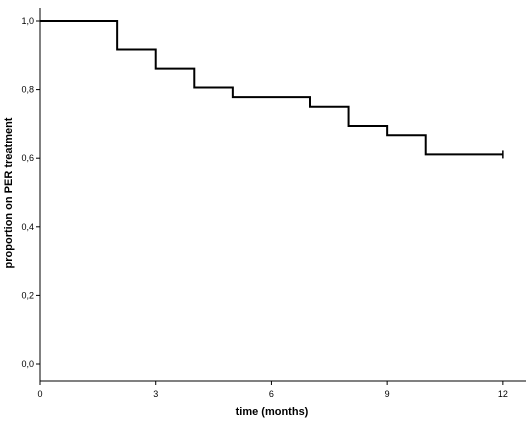 Image resolution: width=529 pixels, height=424 pixels. Describe the element at coordinates (271, 394) in the screenshot. I see `x-tick-label: 6` at that location.